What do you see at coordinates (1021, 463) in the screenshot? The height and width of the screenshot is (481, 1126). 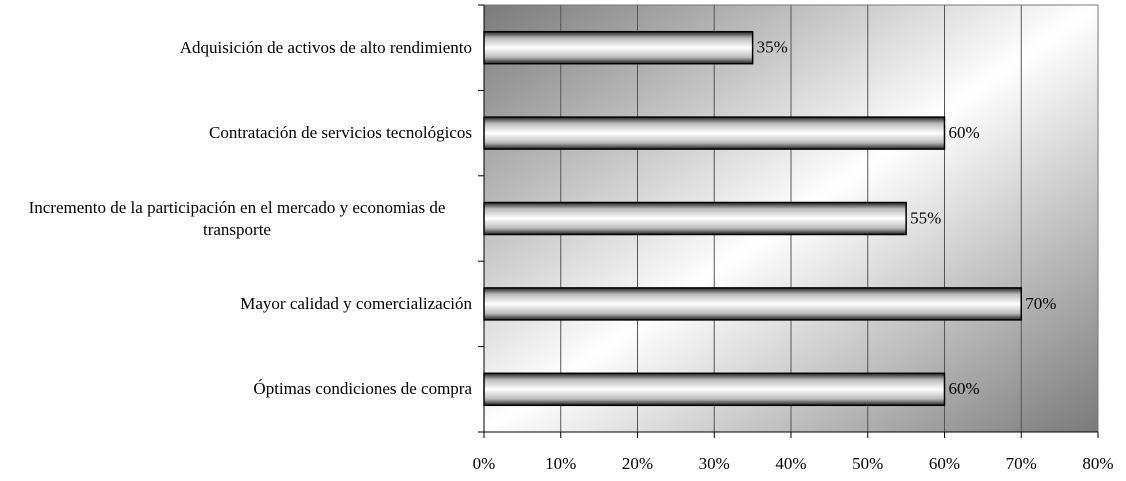 I see `x-tick-label: 70%` at bounding box center [1021, 463].